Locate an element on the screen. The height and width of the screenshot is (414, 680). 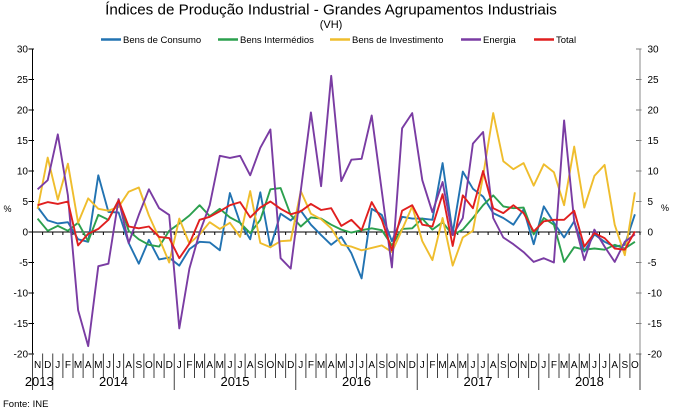
svg-text: Bens de Consumo is located at coordinates (162, 40).